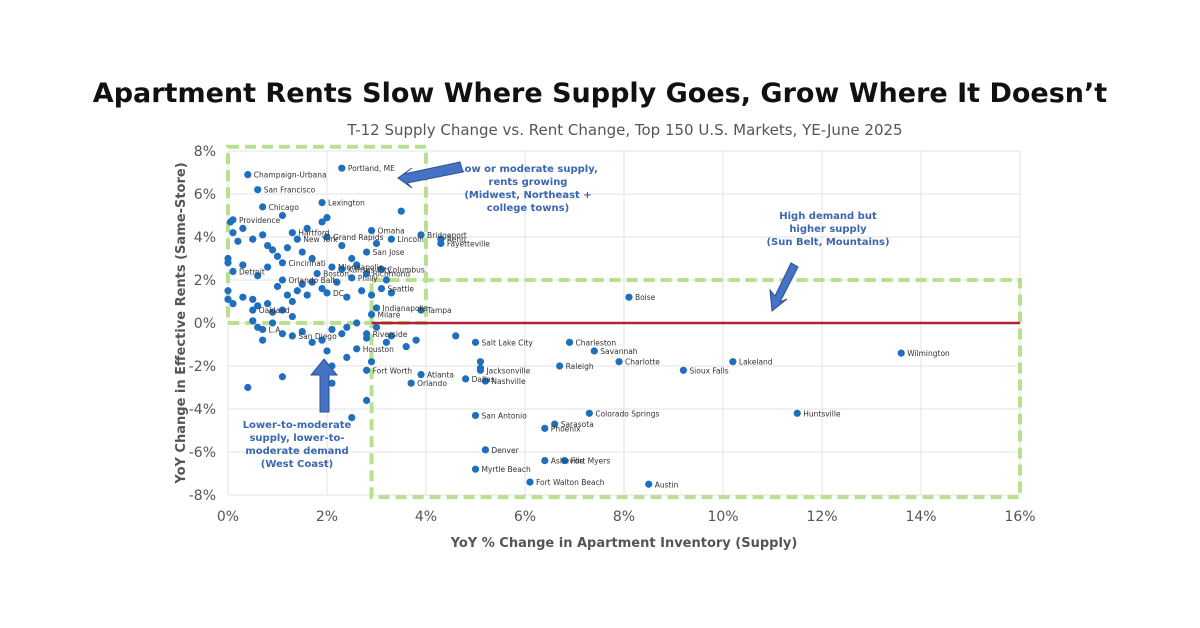 The image size is (1200, 628). Describe the element at coordinates (627, 413) in the screenshot. I see `point-label: Colorado Springs` at that location.